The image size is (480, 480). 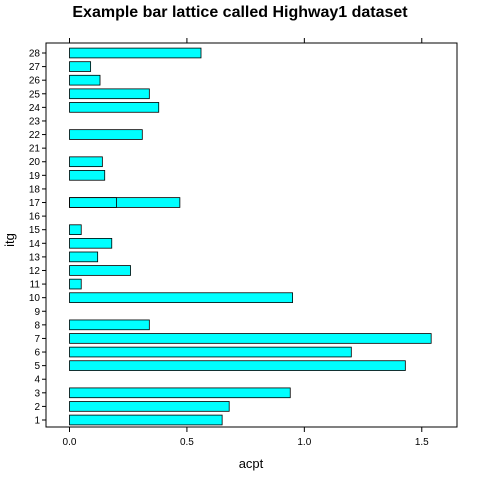 What do you see at coordinates (37, 393) in the screenshot?
I see `y-tick-label-3: 3` at bounding box center [37, 393].